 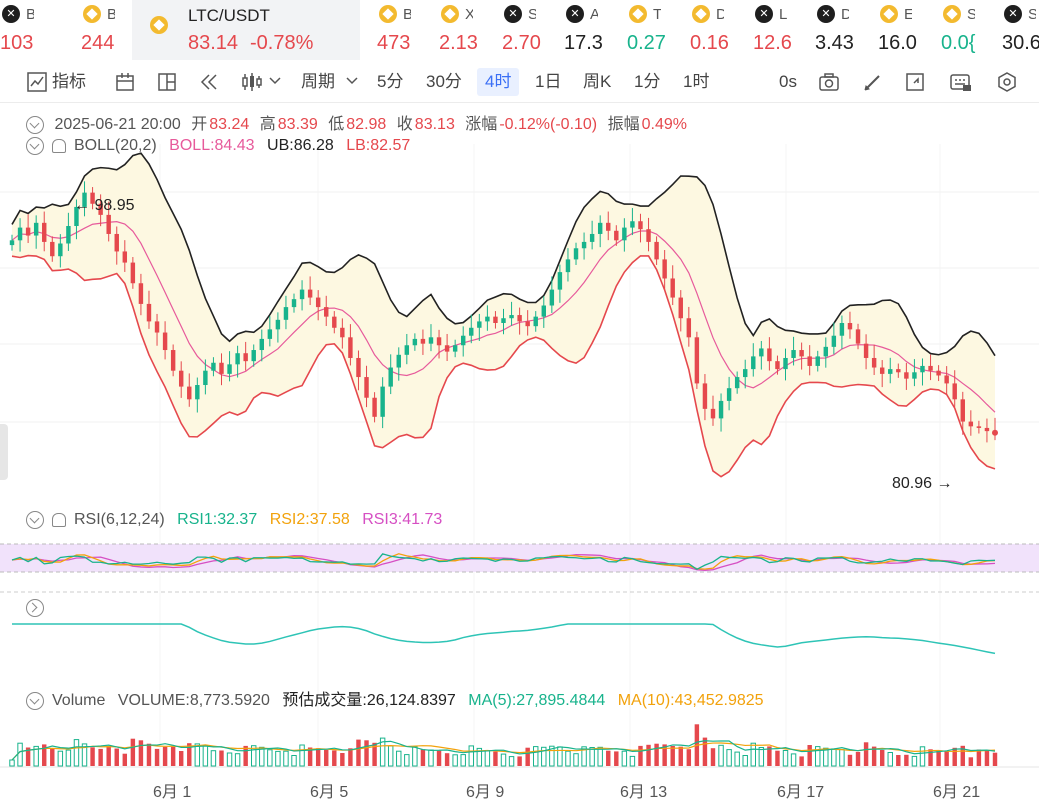 I want to click on ticker-item-dot: DOT 3.43, so click(x=845, y=30).